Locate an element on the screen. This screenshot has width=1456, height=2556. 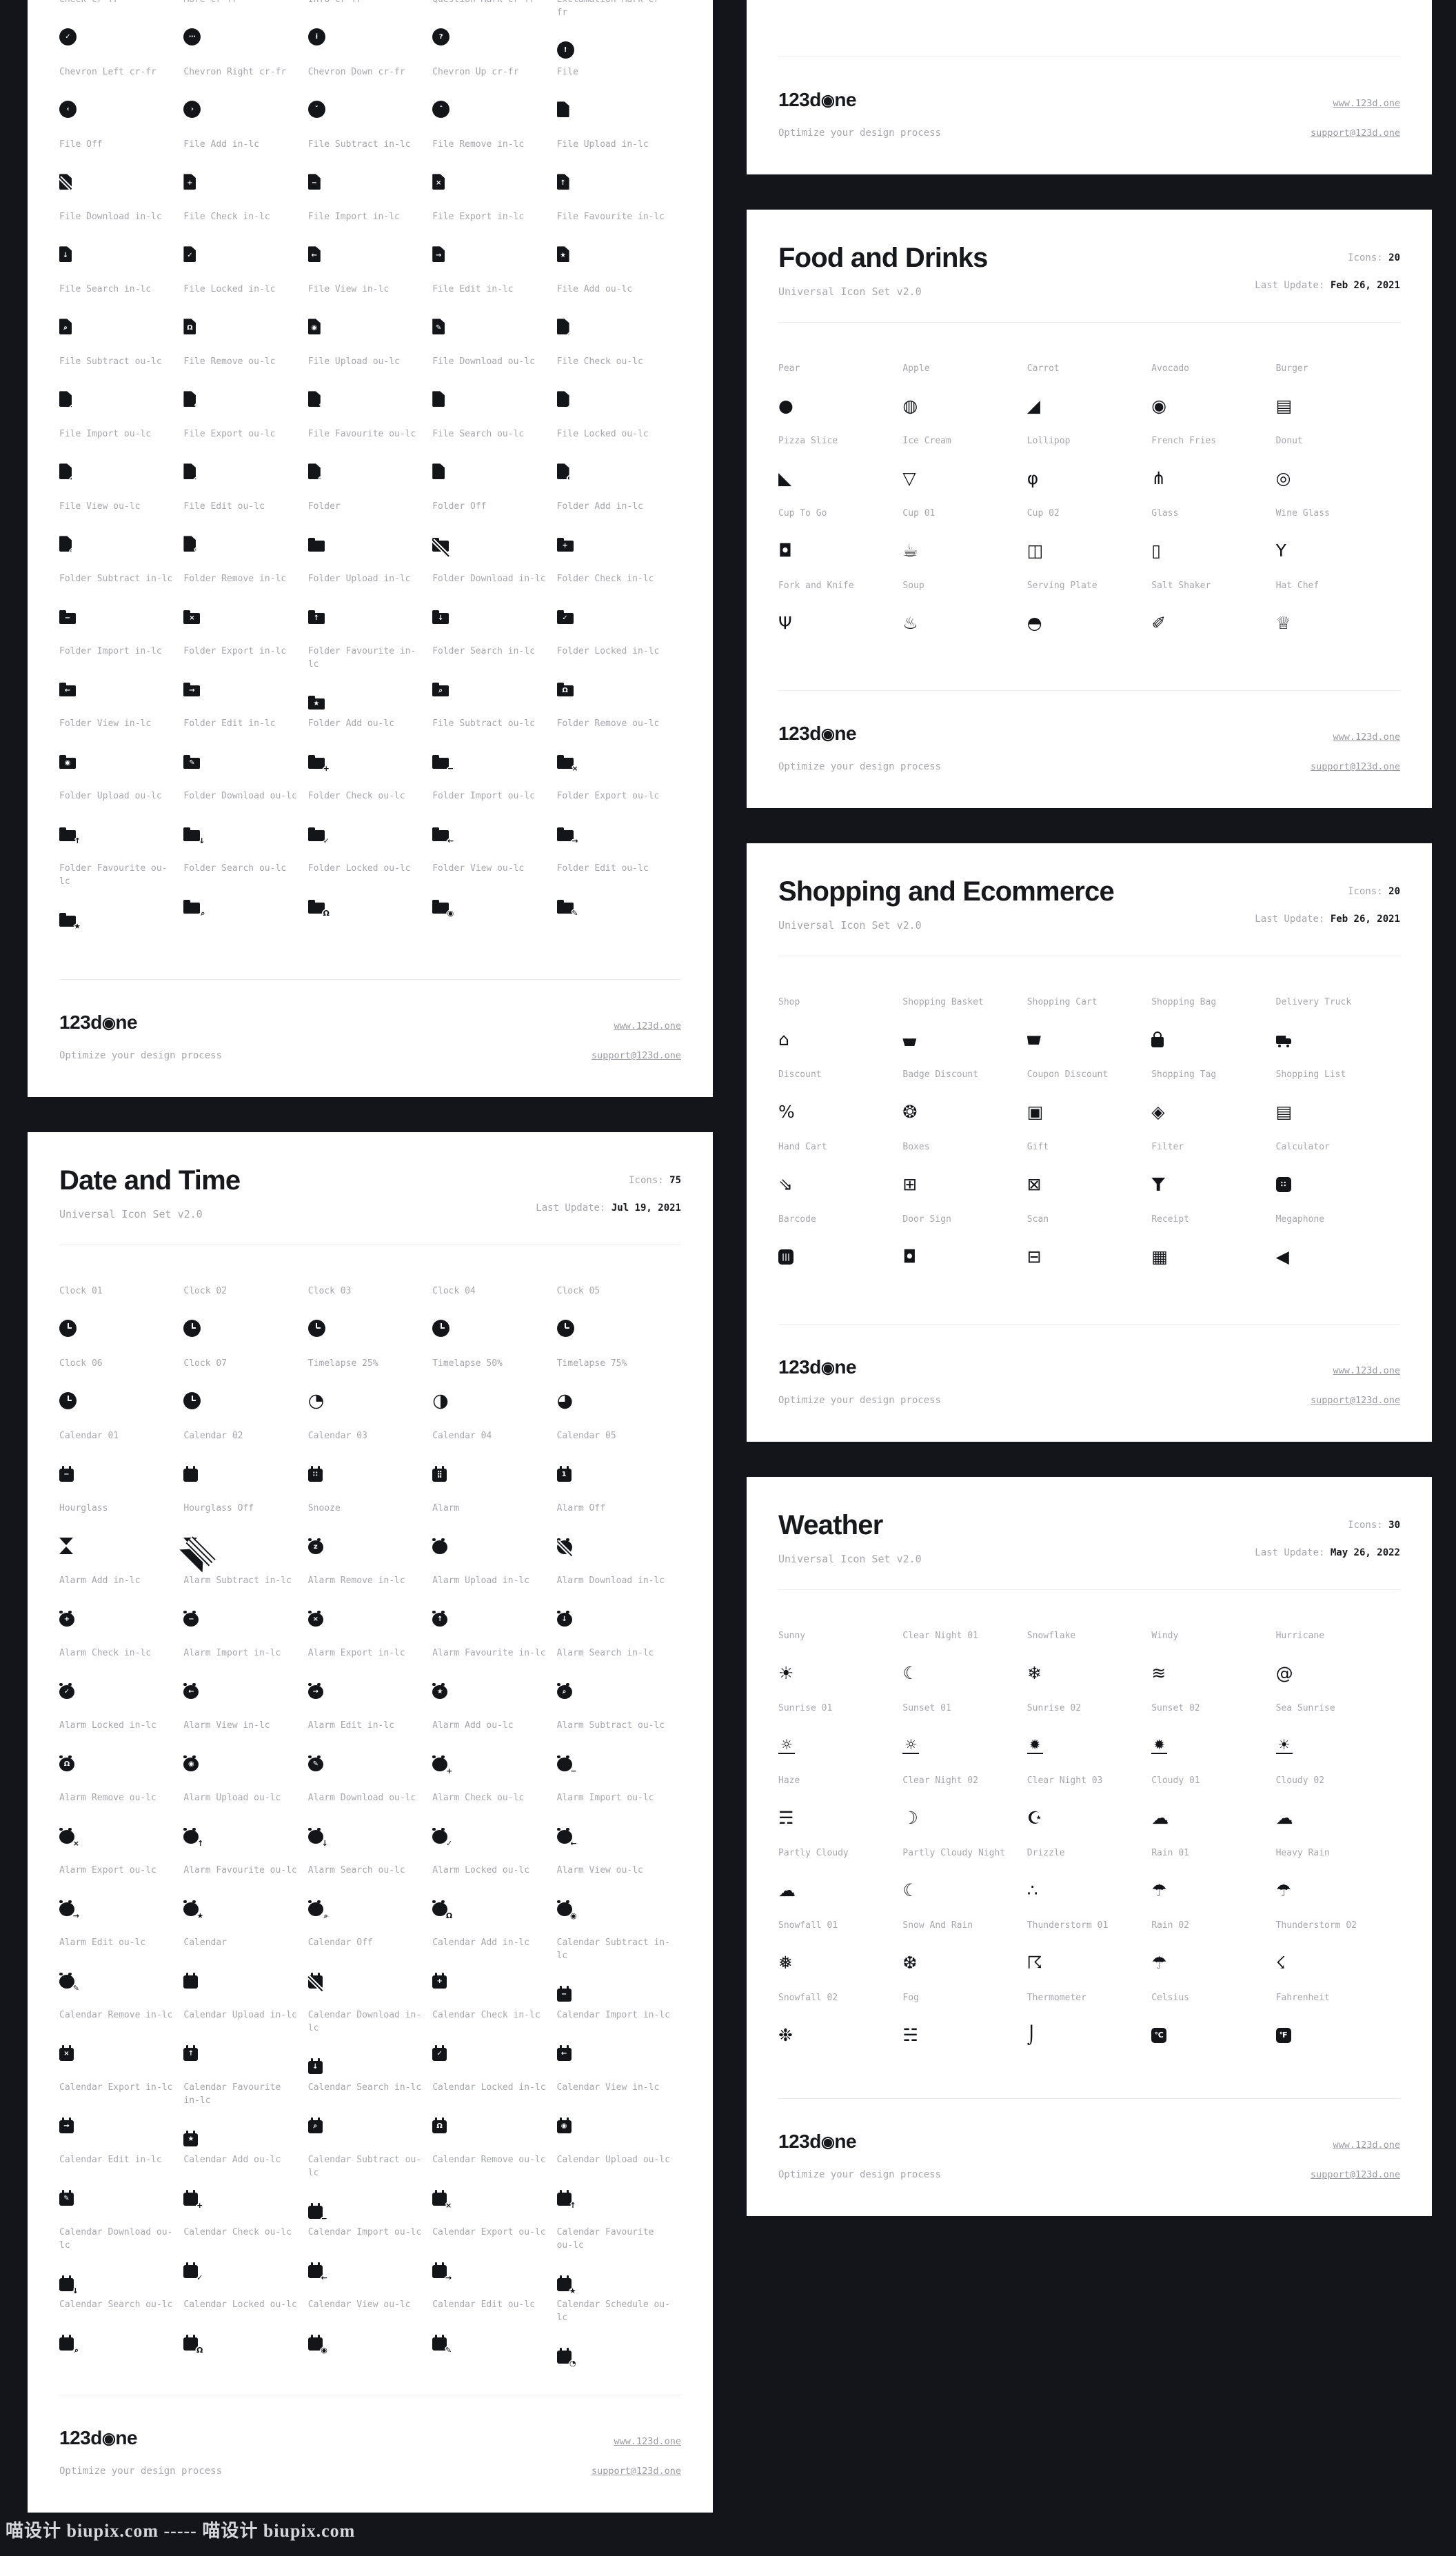
info-cr-fr-icon: i is located at coordinates (316, 37).